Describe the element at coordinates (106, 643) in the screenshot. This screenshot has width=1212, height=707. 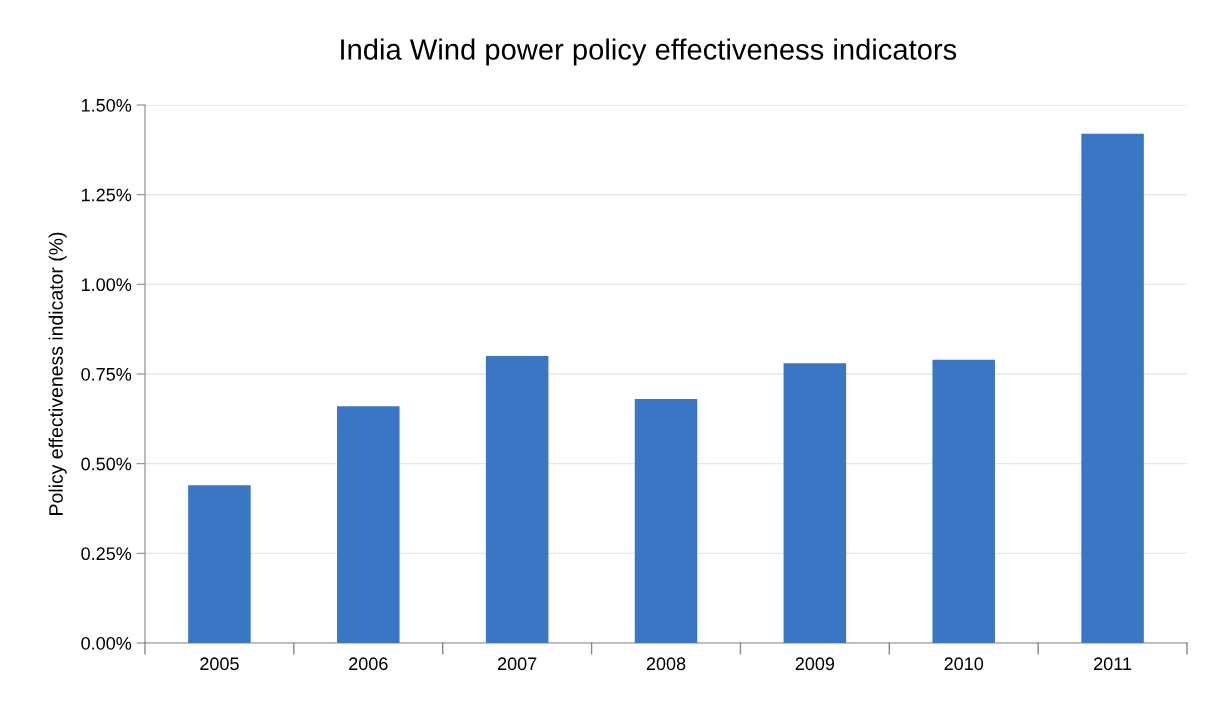
I see `y-tick-label: 0.00%` at that location.